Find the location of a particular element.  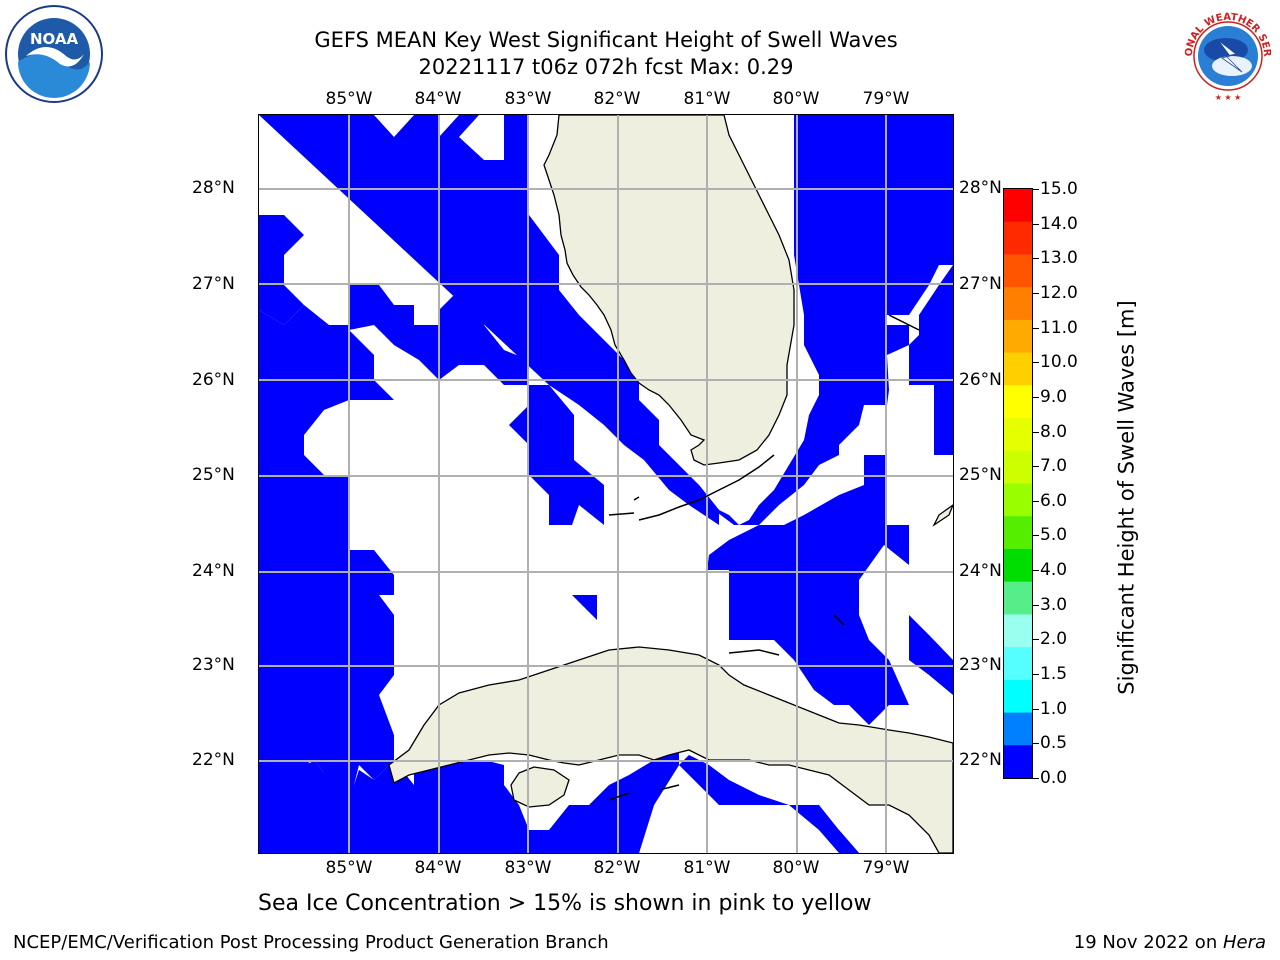

footer-date: 19 Nov 2022 on Hera is located at coordinates (1170, 943).